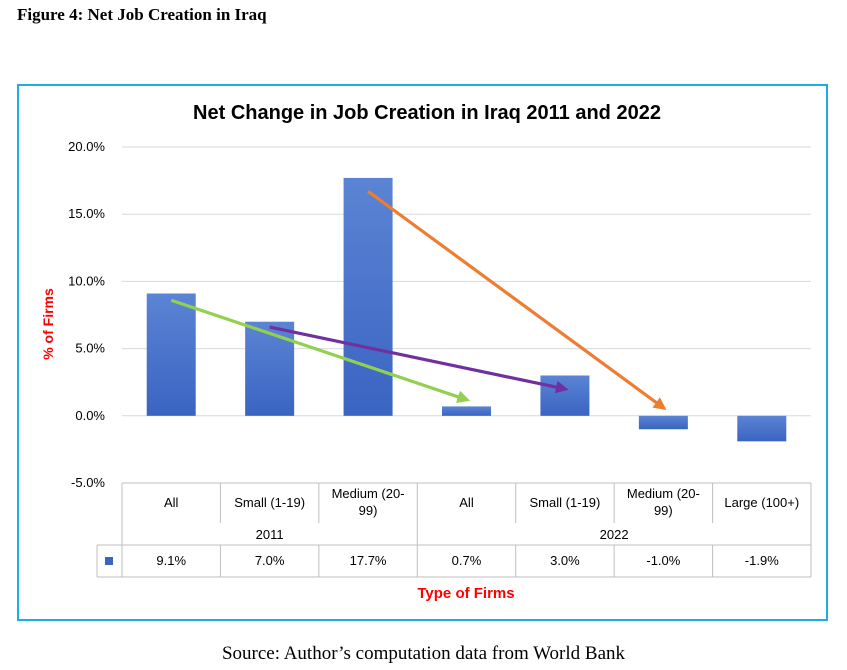 The width and height of the screenshot is (847, 670). What do you see at coordinates (48, 324) in the screenshot?
I see `y-axis-title: % of Firms` at bounding box center [48, 324].